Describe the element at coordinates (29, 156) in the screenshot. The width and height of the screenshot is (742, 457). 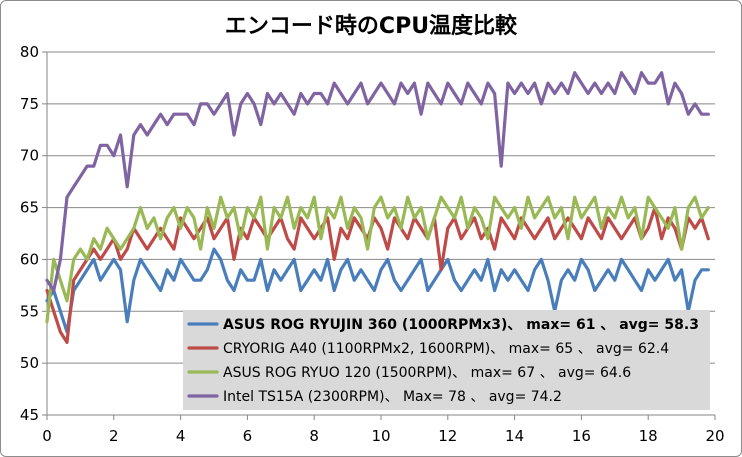
I see `y-tick-label: 70` at that location.